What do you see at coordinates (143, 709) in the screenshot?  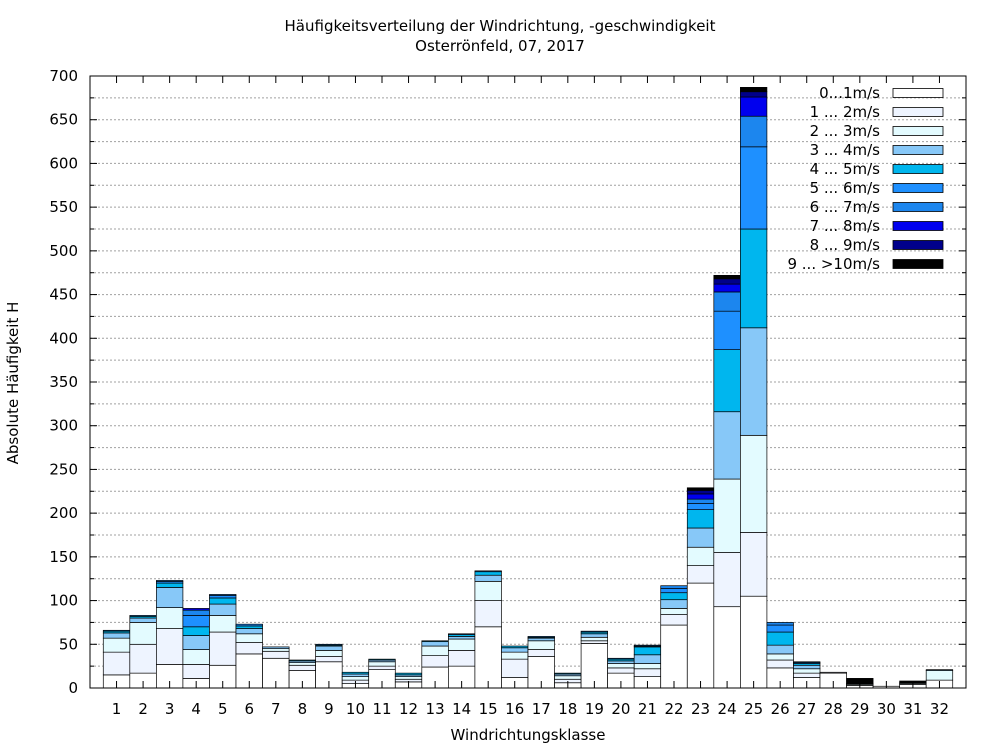 I see `x-tick-label: 2` at bounding box center [143, 709].